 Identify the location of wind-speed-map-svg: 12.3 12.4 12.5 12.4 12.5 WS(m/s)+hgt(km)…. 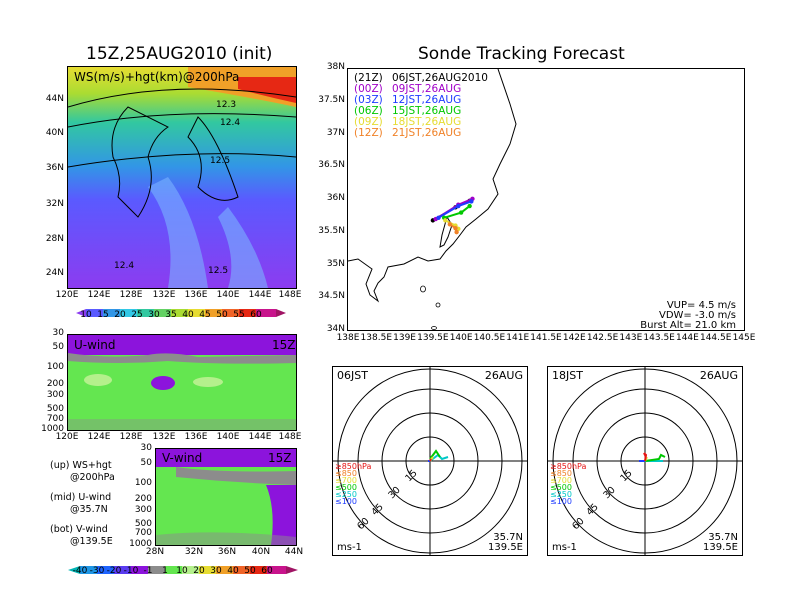
(182, 177).